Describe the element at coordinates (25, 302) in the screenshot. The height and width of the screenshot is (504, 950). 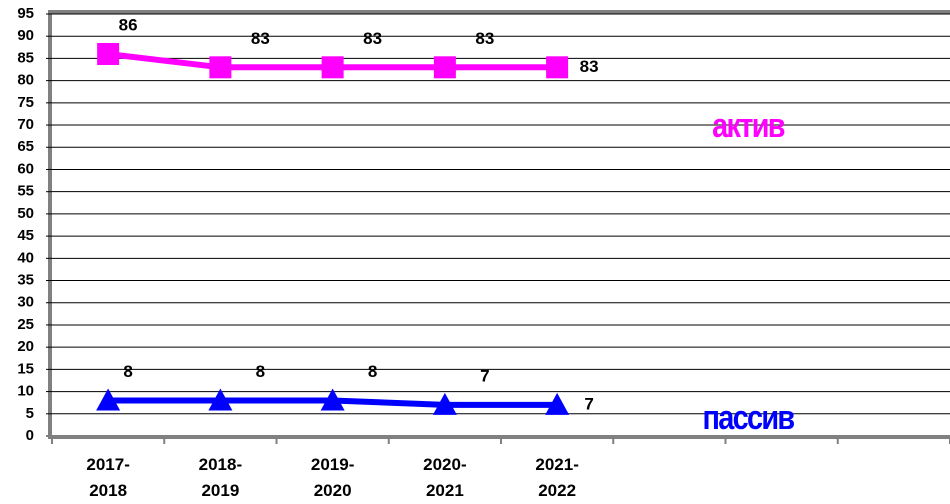
I see `y-tick-label: 30` at that location.